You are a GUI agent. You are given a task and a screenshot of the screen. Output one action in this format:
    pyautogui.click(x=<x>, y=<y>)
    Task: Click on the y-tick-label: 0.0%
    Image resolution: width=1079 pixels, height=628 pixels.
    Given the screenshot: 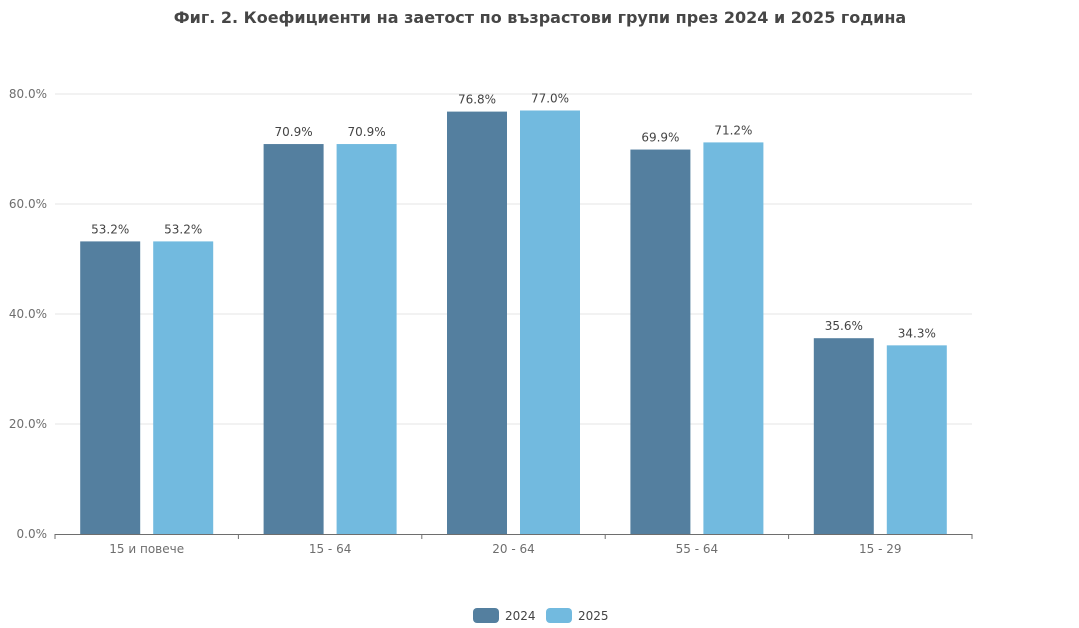 What is the action you would take?
    pyautogui.click(x=32, y=534)
    